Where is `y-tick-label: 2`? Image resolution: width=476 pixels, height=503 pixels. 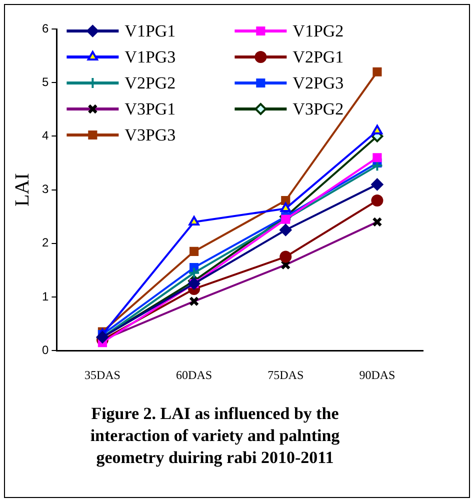 y-tick-label: 2 is located at coordinates (45, 243).